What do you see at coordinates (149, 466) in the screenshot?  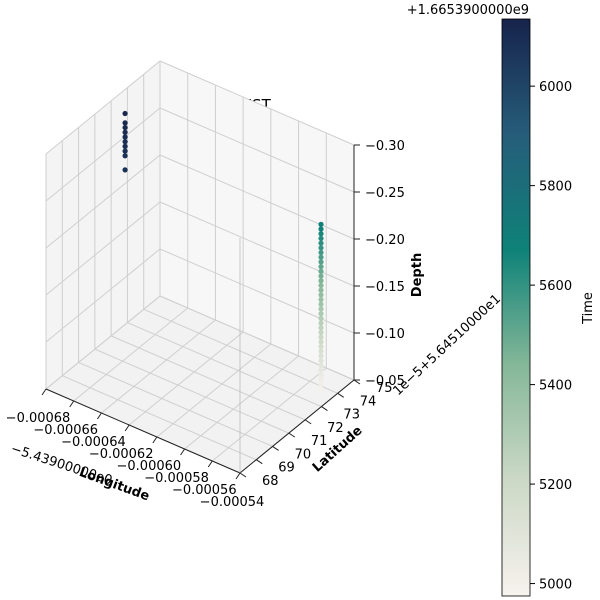 I see `x-tick-label: −0.00060` at bounding box center [149, 466].